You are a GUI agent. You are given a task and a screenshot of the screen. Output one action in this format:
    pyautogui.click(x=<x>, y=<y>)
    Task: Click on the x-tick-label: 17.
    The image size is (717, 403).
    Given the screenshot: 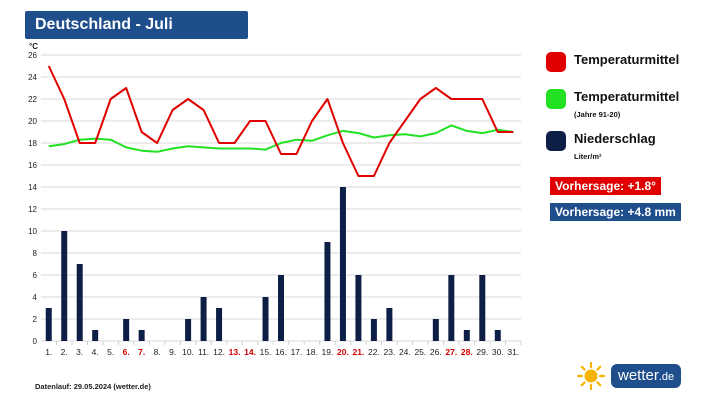 What is the action you would take?
    pyautogui.click(x=297, y=352)
    